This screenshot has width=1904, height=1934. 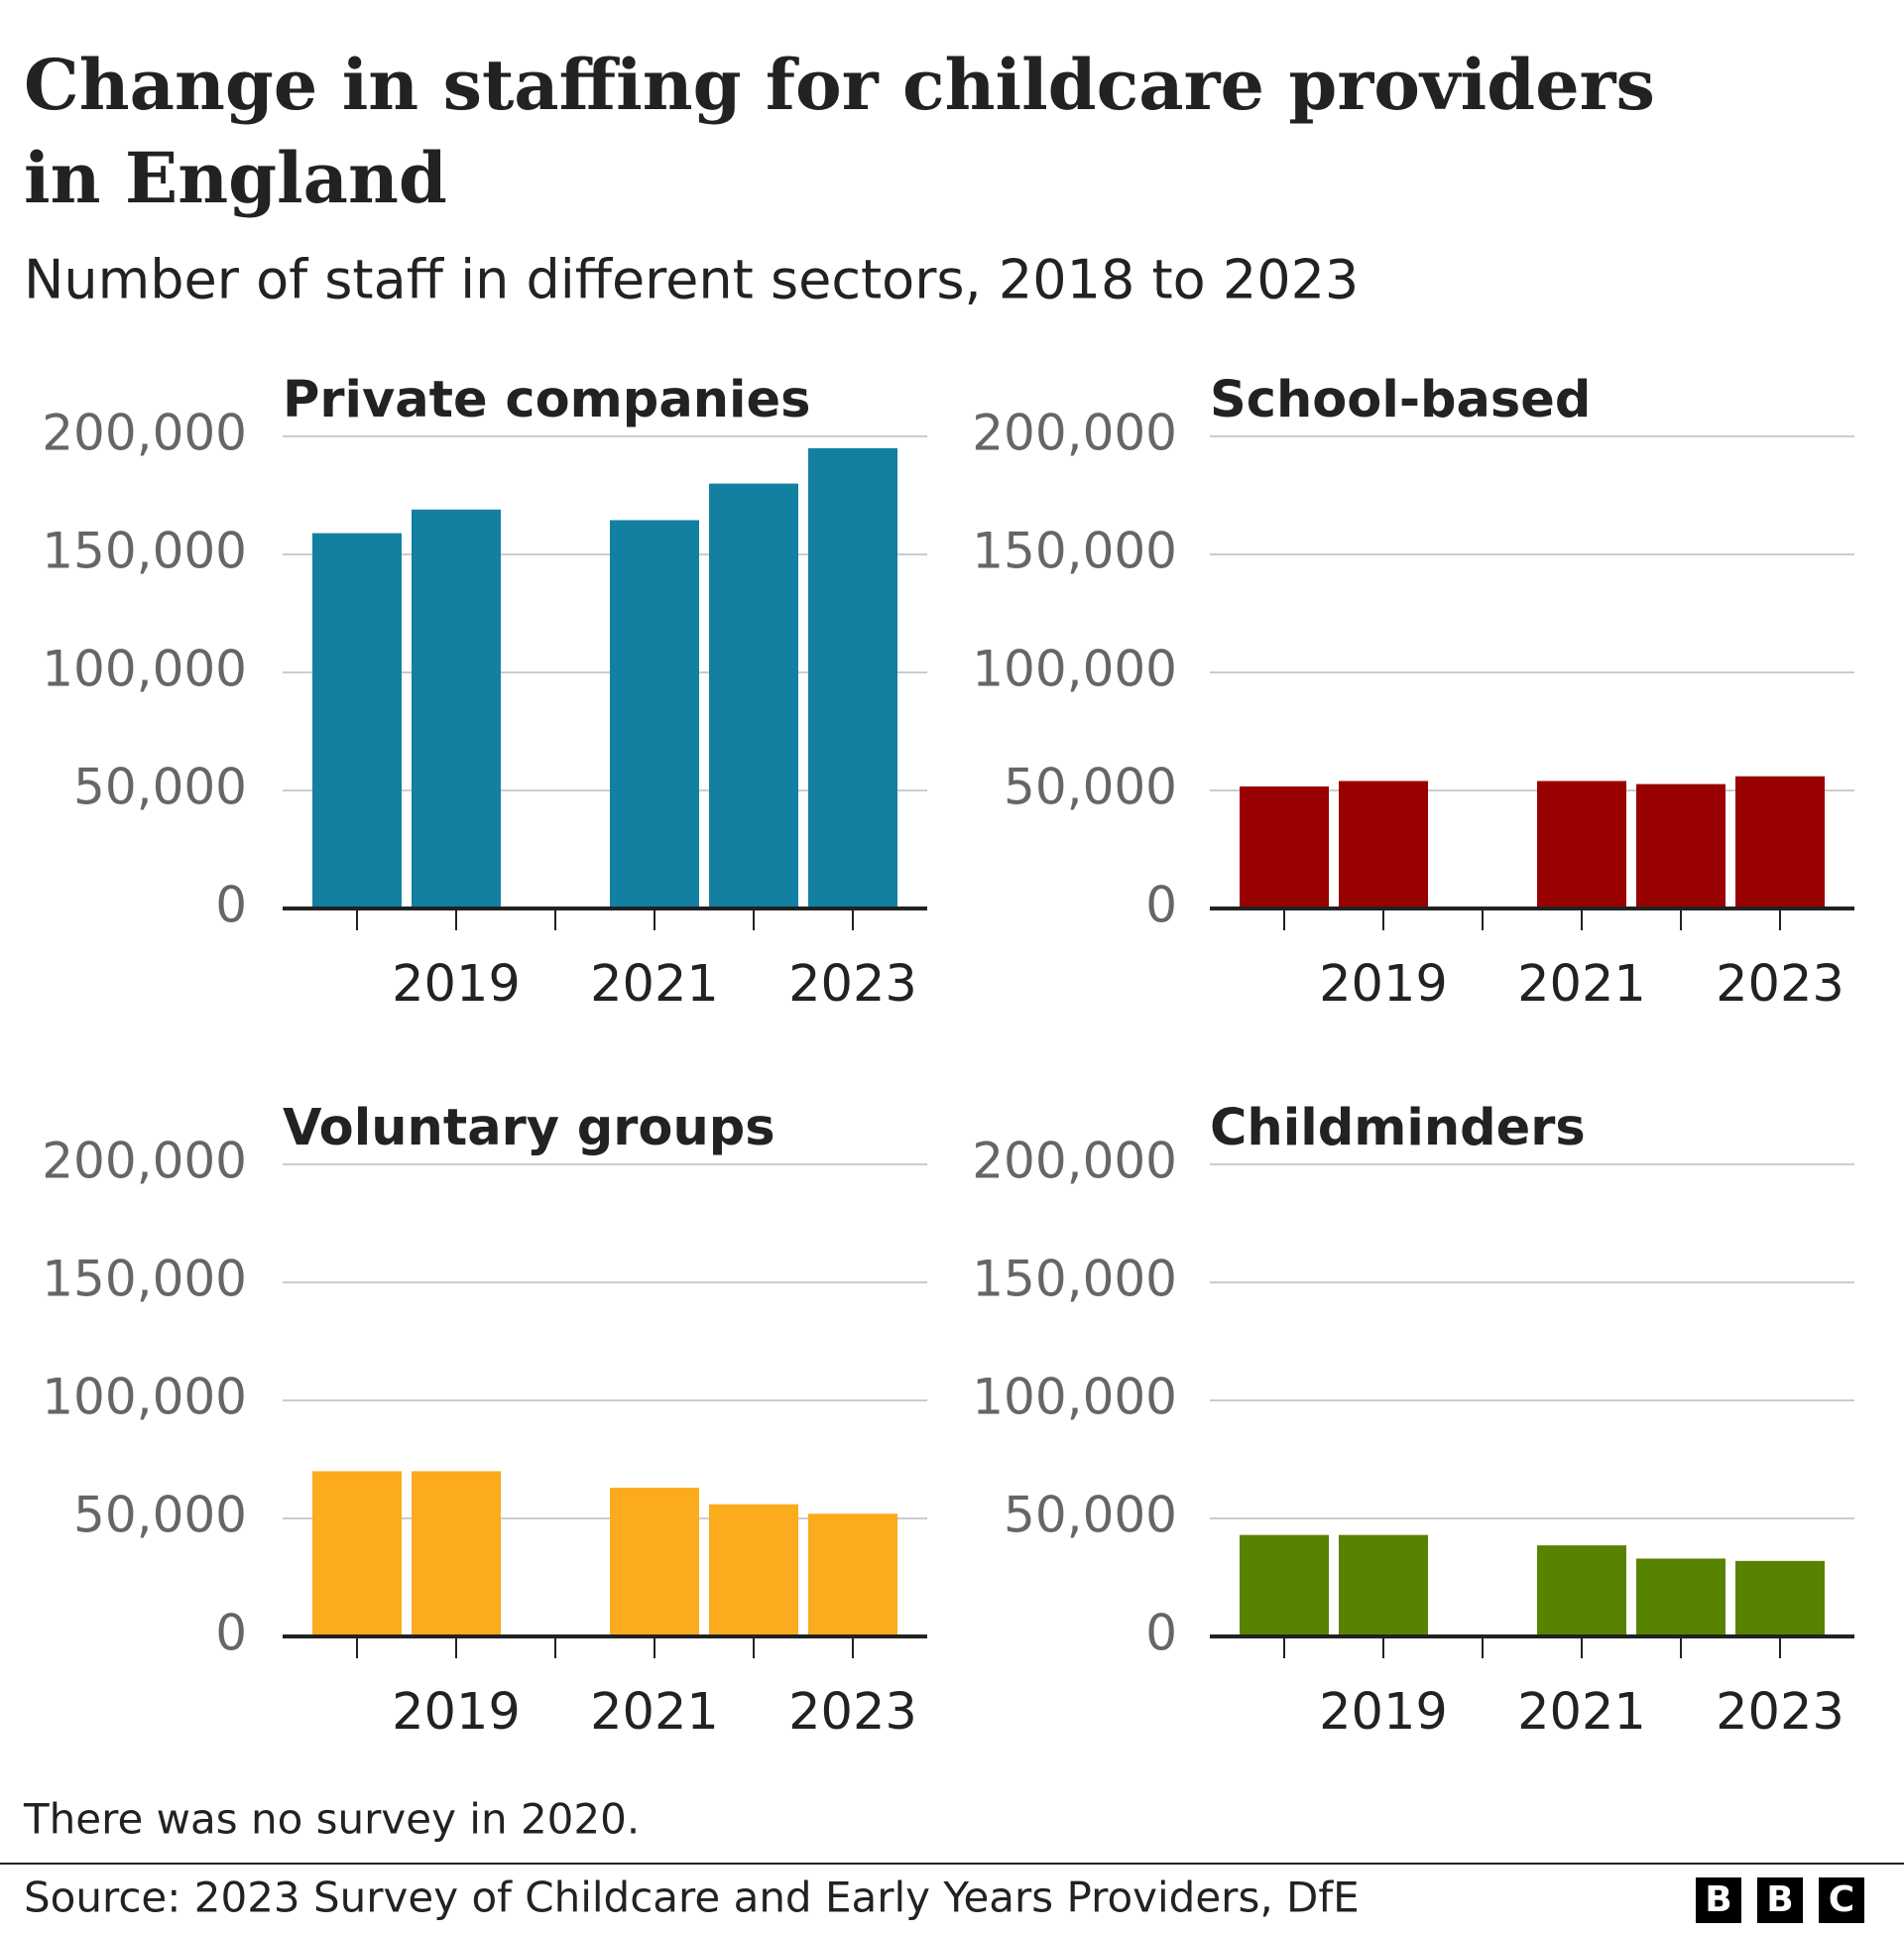 What do you see at coordinates (546, 400) in the screenshot?
I see `panel-title: Private companies` at bounding box center [546, 400].